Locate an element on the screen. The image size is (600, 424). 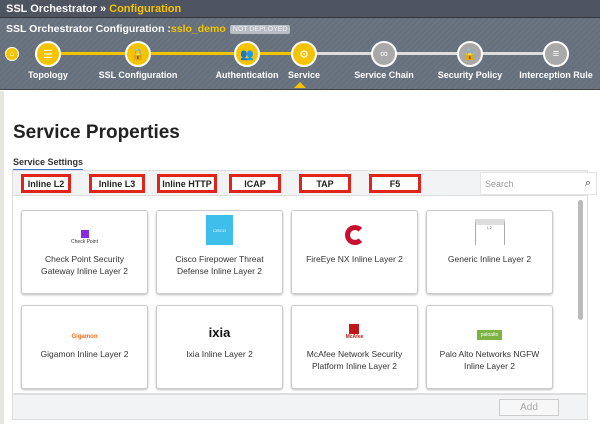
vendor-logo-icon: L2 is located at coordinates (489, 230).